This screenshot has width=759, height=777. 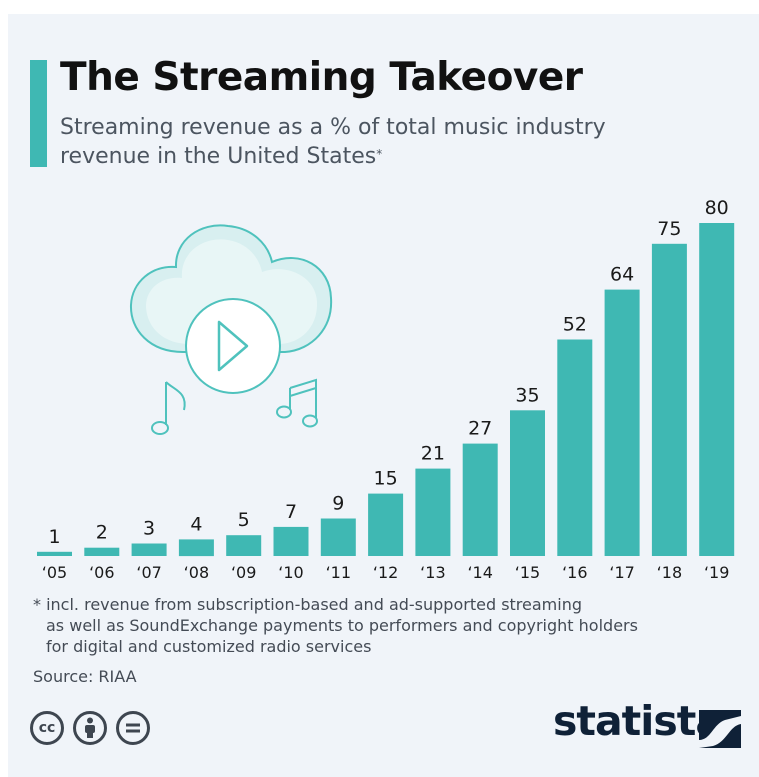 What do you see at coordinates (432, 572) in the screenshot?
I see `x-tick-label-8: ‘13` at bounding box center [432, 572].